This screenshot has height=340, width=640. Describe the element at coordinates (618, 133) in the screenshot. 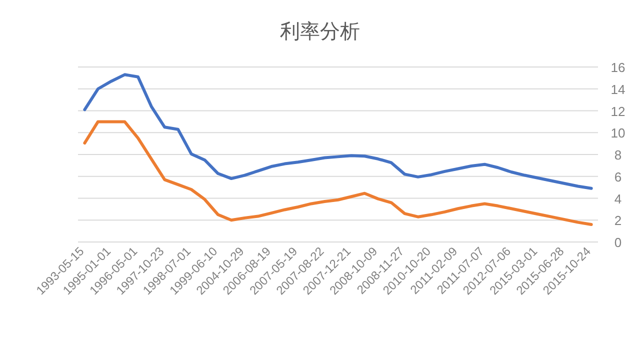

I see `y-tick-label: 10` at that location.